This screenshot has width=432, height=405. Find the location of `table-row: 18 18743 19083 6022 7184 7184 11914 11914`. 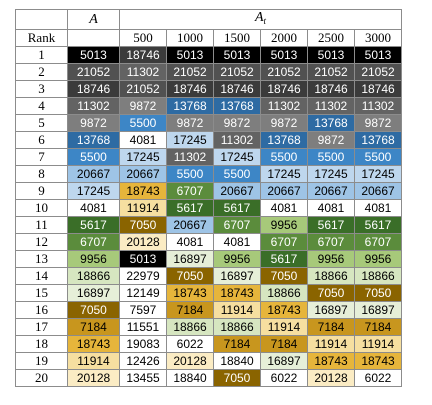

table-row: 18 18743 19083 6022 7184 7184 11914 11914 is located at coordinates (208, 344).